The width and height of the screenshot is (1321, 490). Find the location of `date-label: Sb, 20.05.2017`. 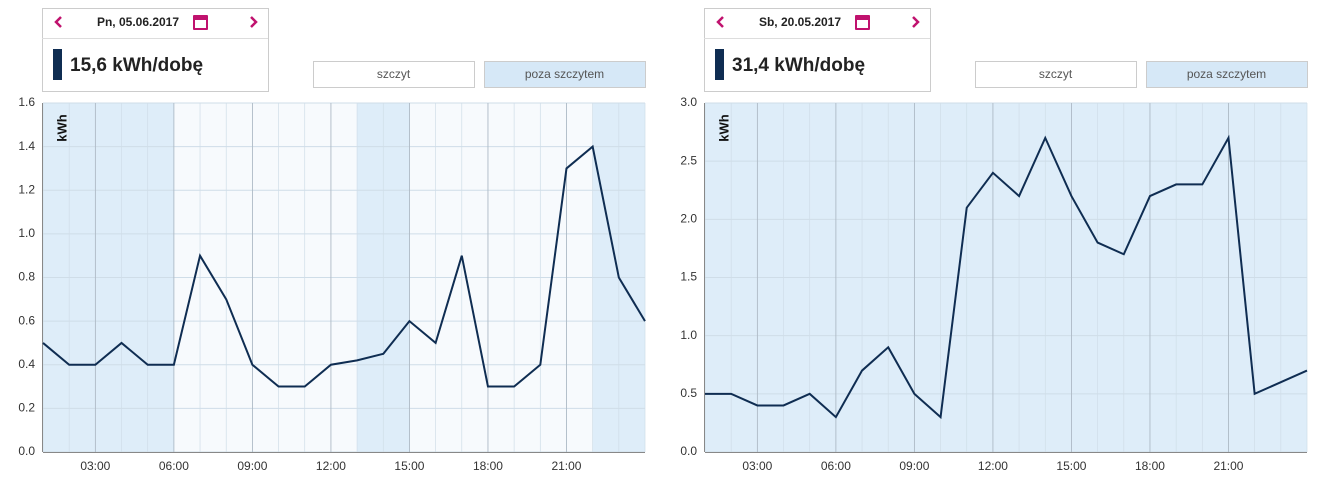

date-label: Sb, 20.05.2017 is located at coordinates (800, 22).